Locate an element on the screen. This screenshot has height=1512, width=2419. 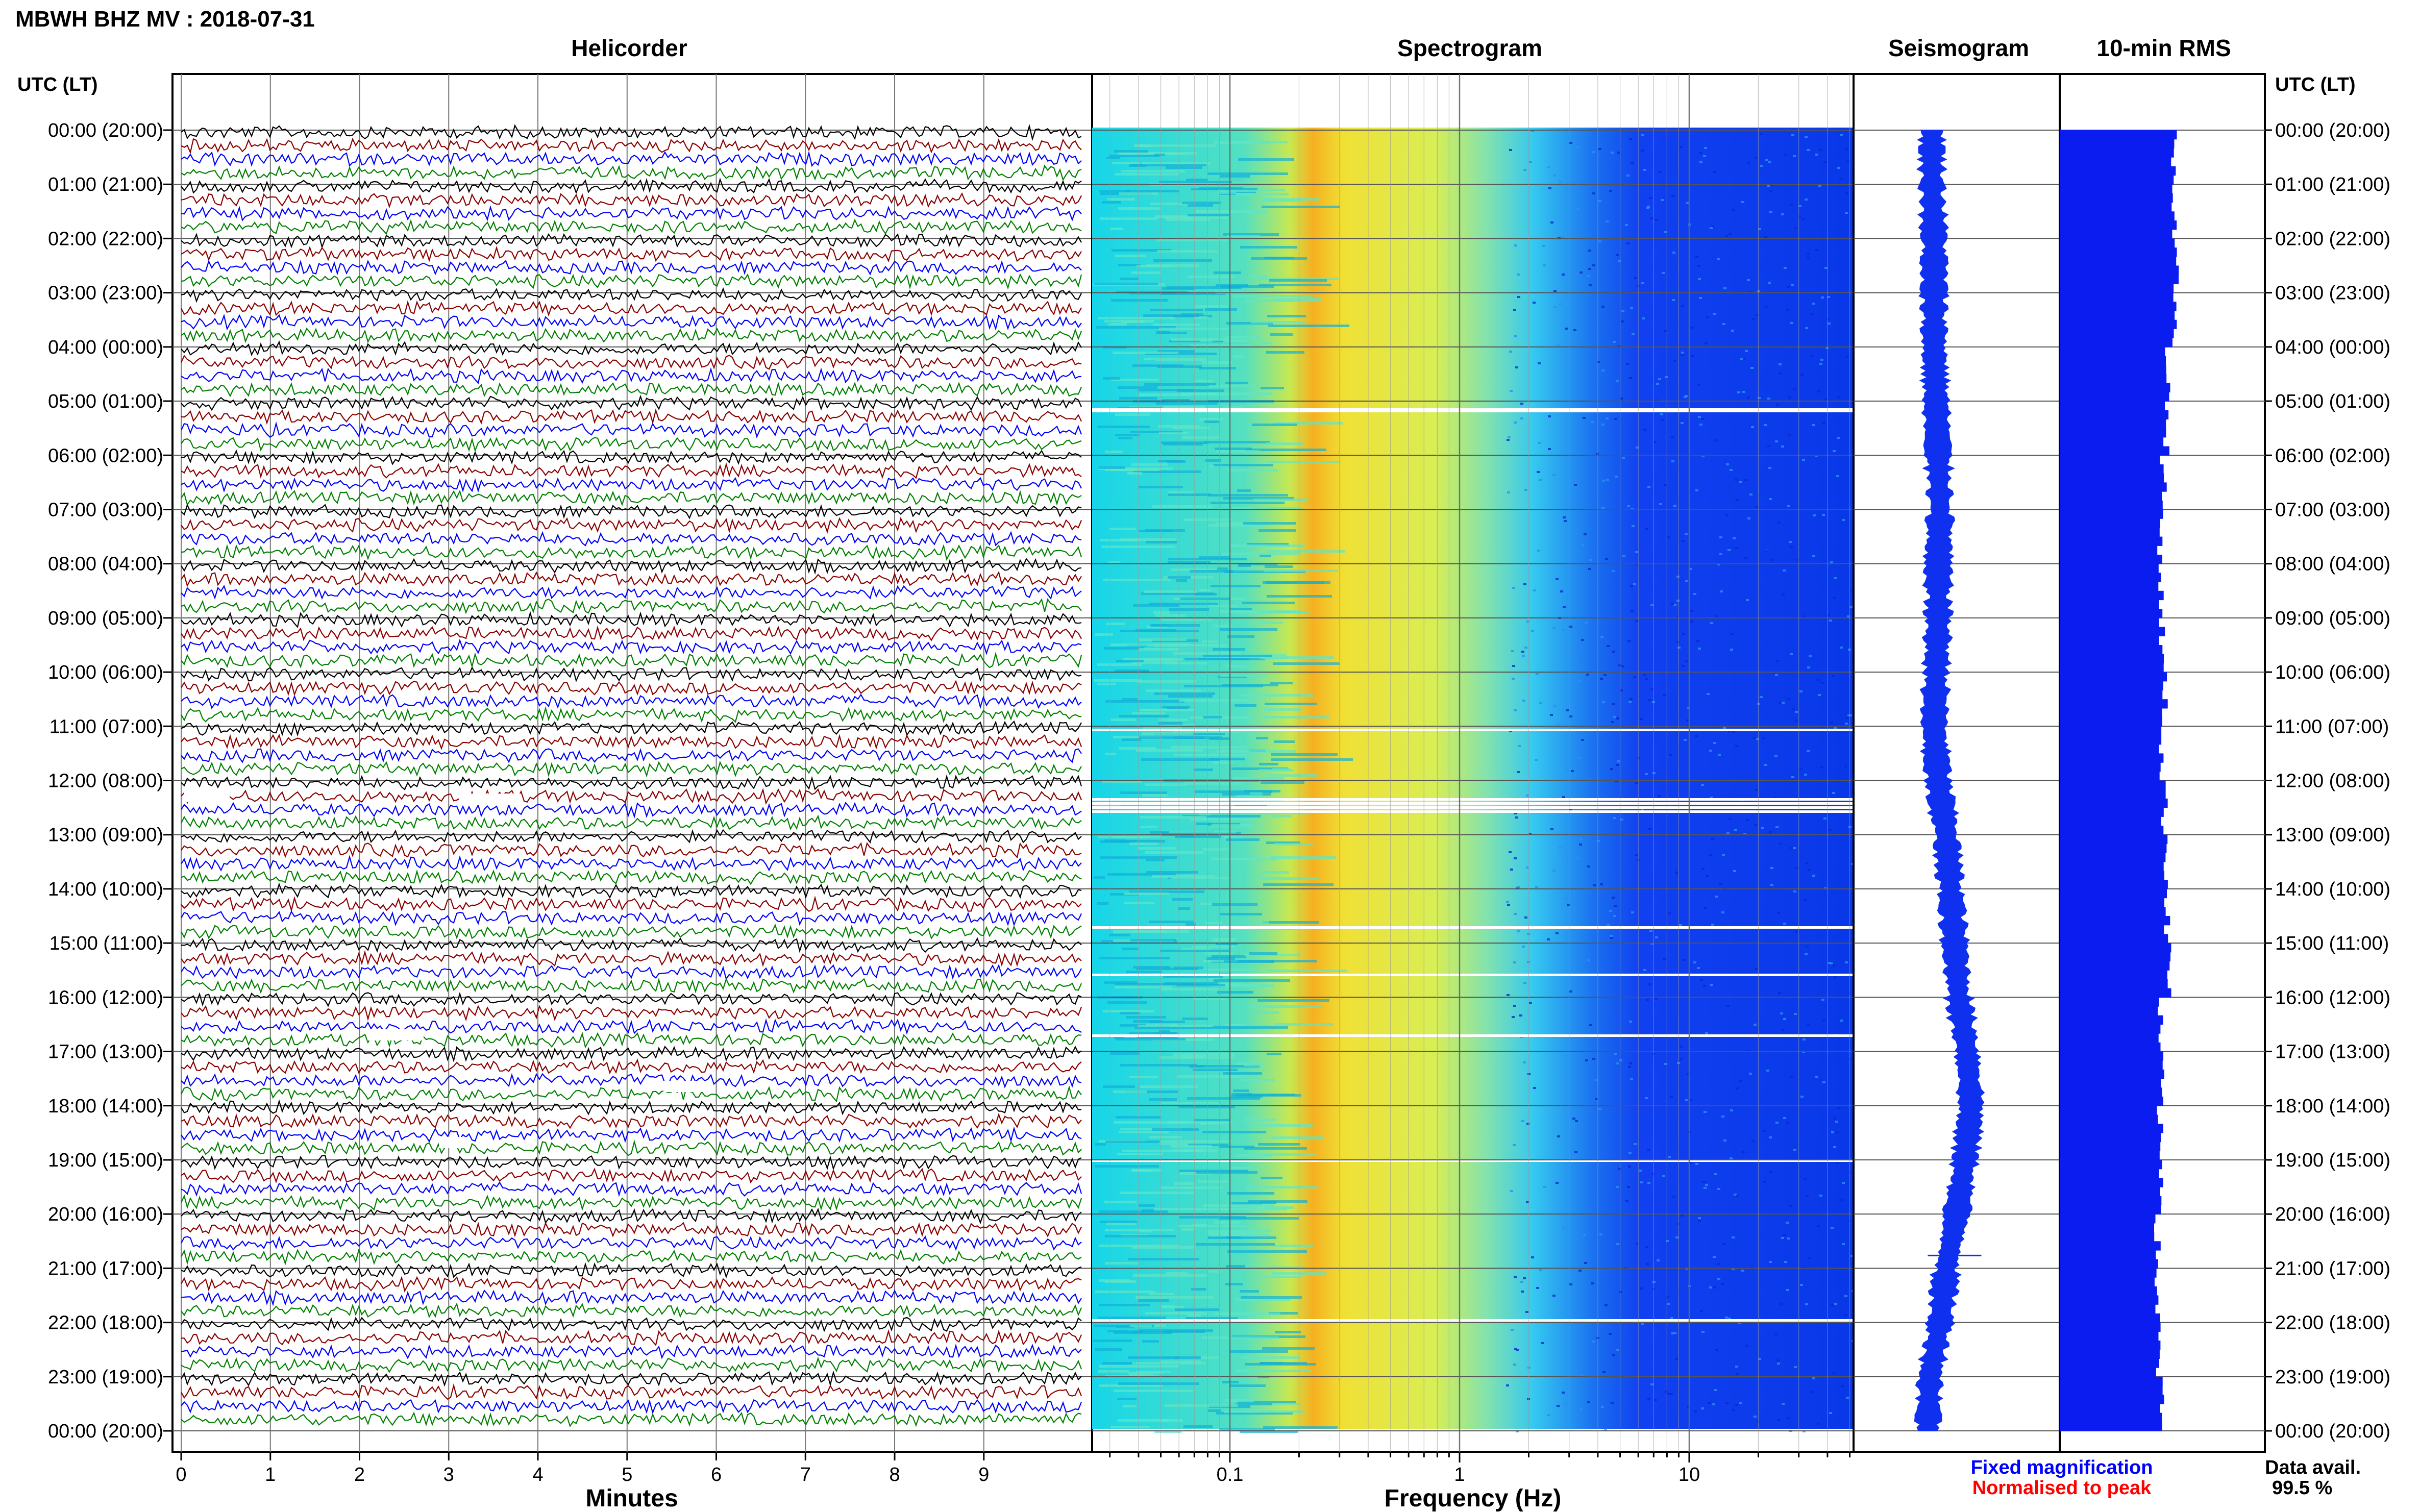
time-label: 19:00 (15:00) is located at coordinates (105, 1160).